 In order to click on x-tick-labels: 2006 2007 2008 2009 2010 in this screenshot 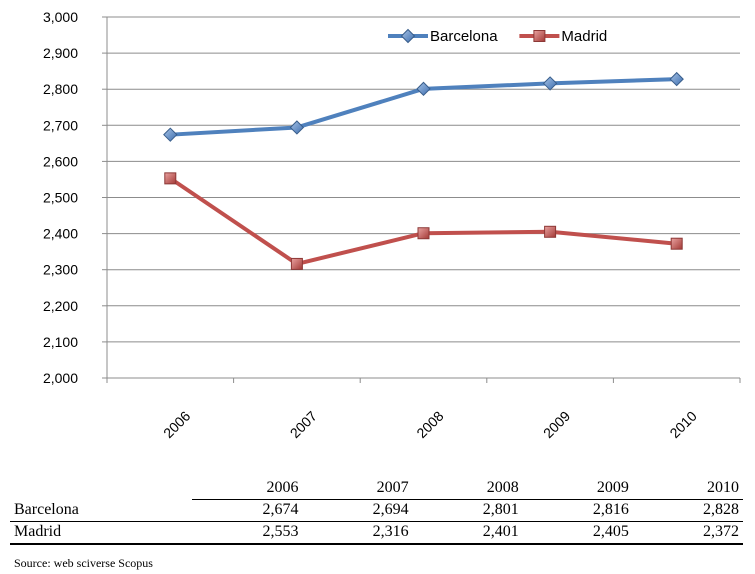, I will do `click(430, 424)`.